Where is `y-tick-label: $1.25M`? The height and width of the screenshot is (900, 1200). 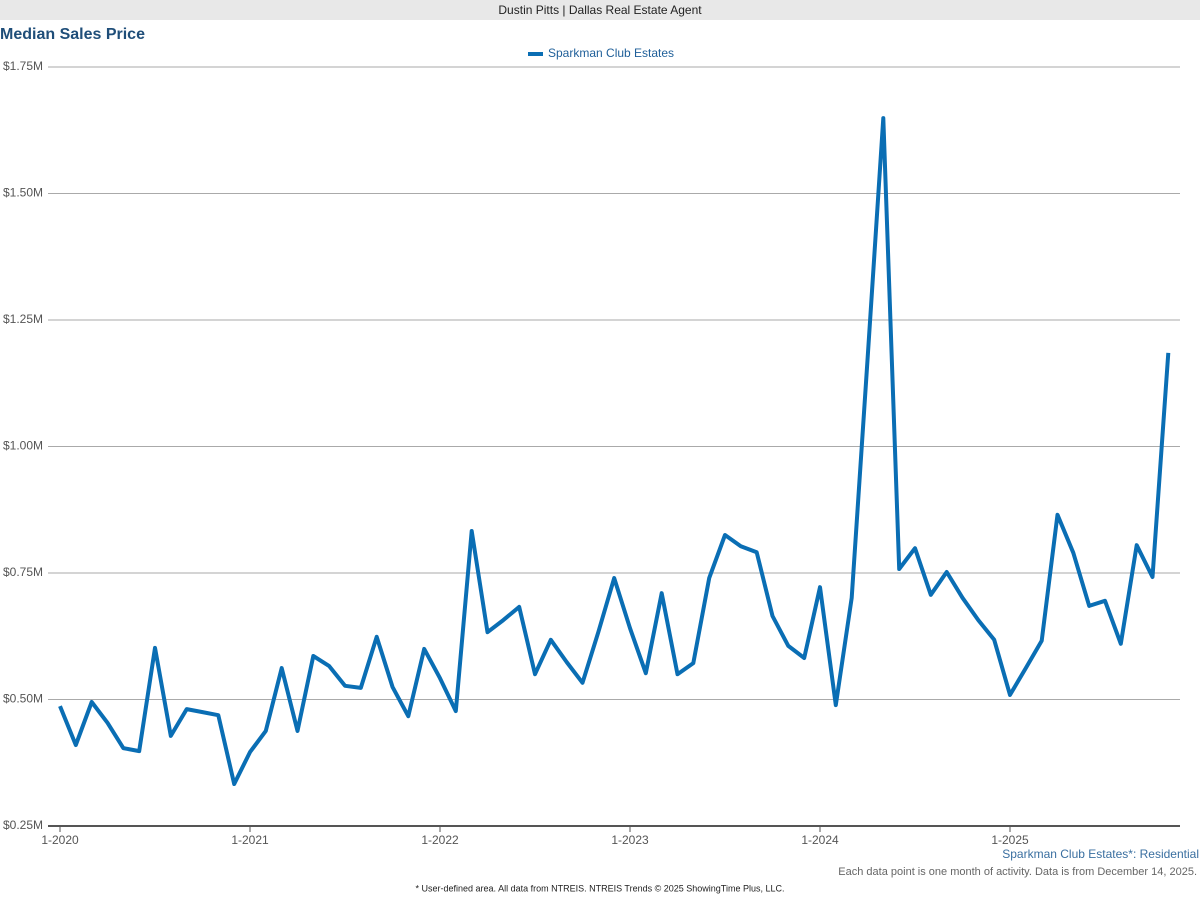
y-tick-label: $1.25M is located at coordinates (23, 319).